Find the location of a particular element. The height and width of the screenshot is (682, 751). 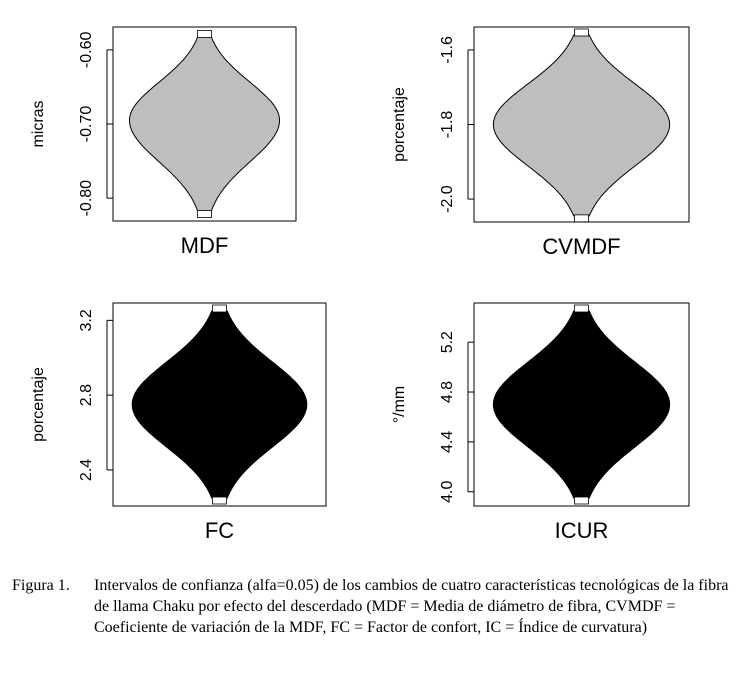

y-tick-label: 4.0 is located at coordinates (447, 492).